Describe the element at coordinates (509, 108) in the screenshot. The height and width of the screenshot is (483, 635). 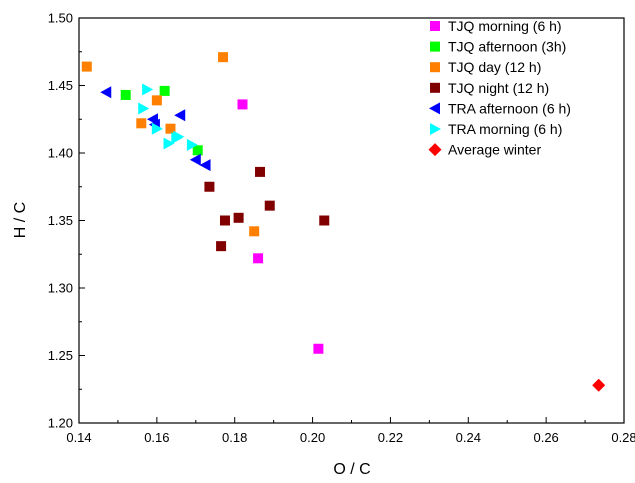
I see `legend-label: TRA afternoon (6 h)` at that location.